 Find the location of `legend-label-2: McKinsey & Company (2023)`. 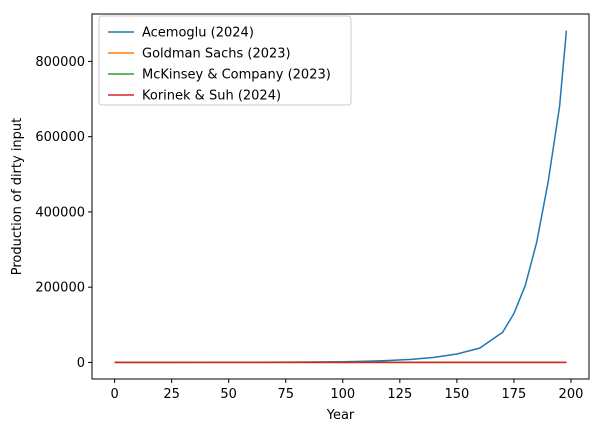

legend-label-2: McKinsey & Company (2023) is located at coordinates (236, 75).